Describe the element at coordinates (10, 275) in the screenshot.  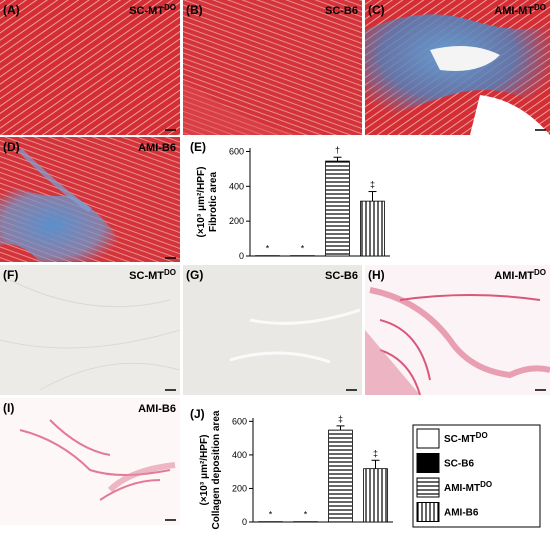
I see `panel-letter: (F)` at that location.